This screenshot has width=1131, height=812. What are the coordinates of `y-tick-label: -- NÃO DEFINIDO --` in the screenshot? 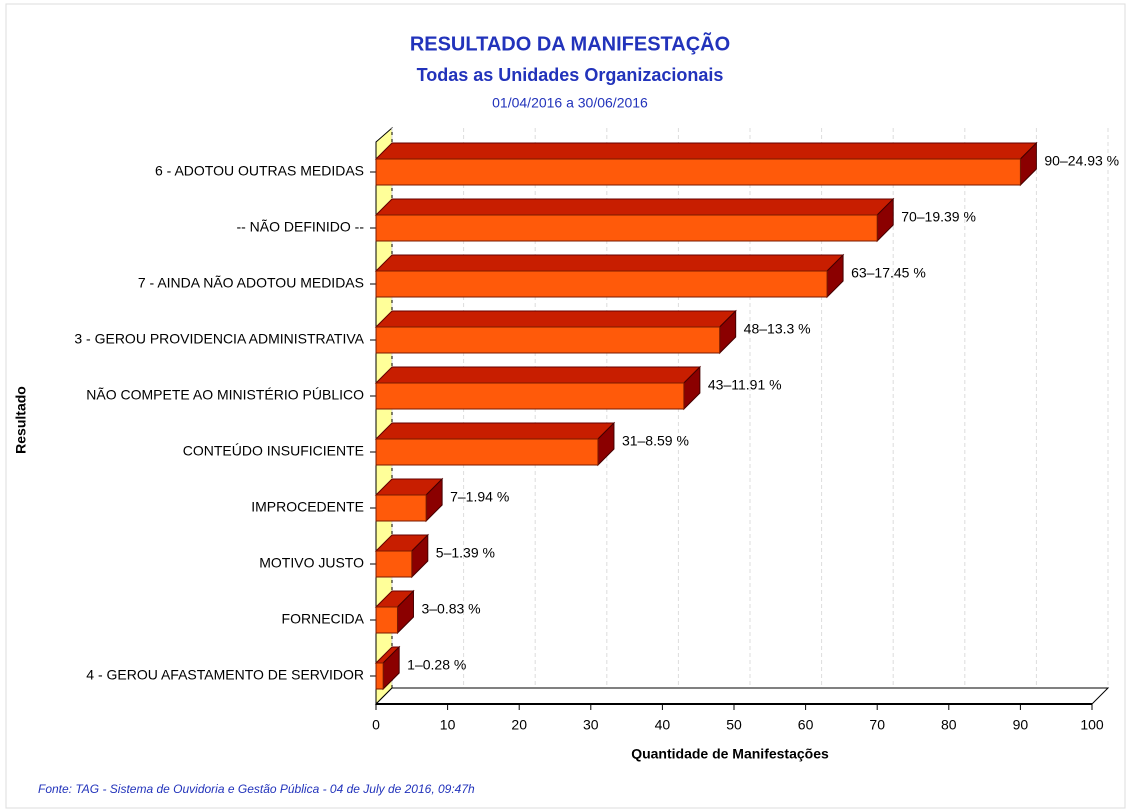 It's located at (300, 227).